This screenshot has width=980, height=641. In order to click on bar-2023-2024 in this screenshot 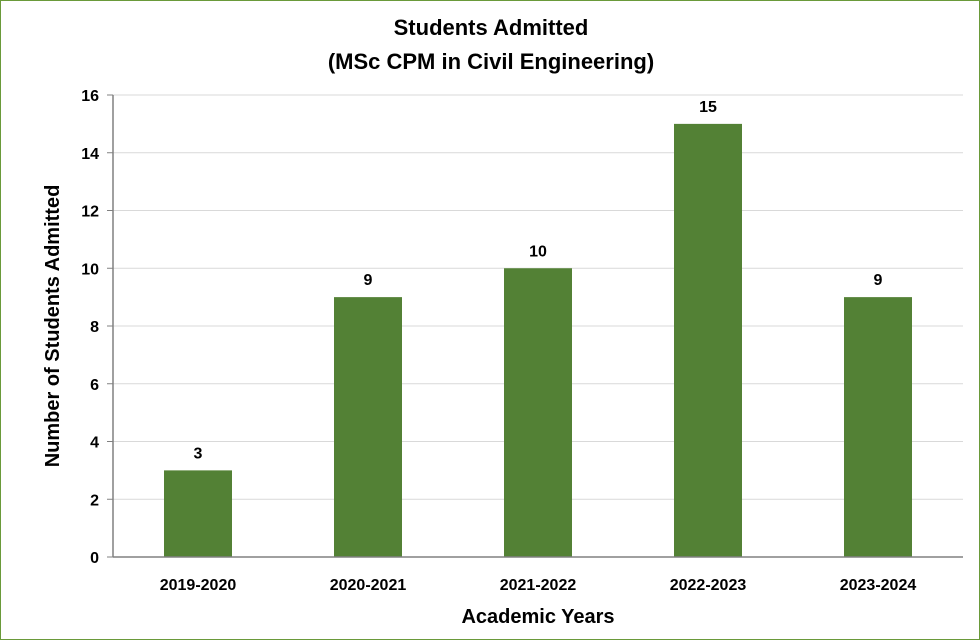, I will do `click(878, 427)`.